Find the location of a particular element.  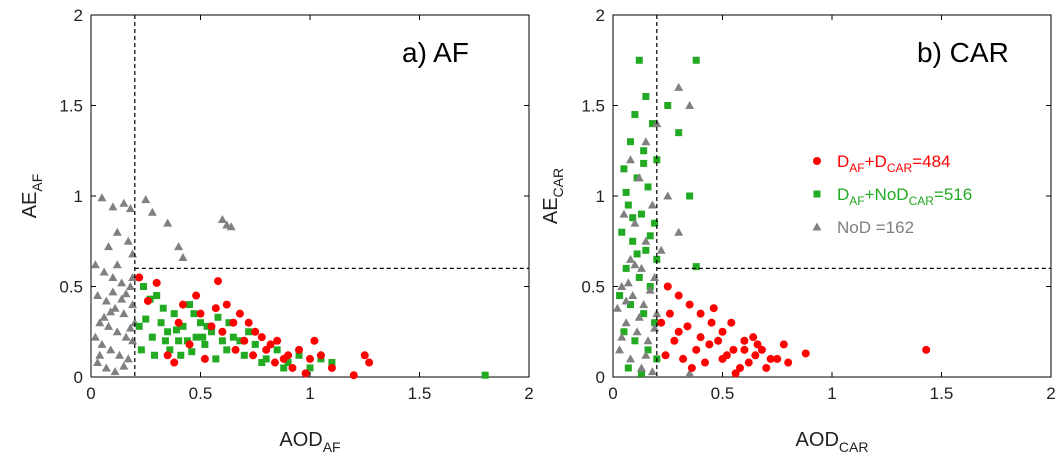

panel-a-x-tick-label: 1 is located at coordinates (309, 393).